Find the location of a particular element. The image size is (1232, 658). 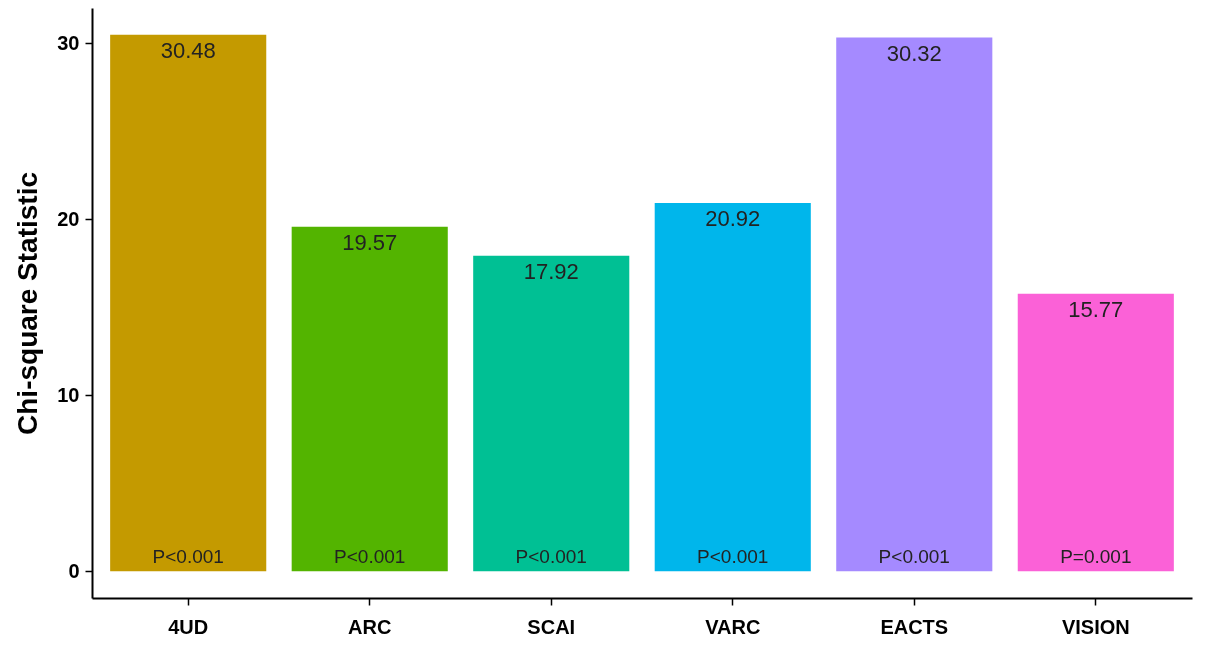

x-tick-label: SCAI is located at coordinates (551, 626).